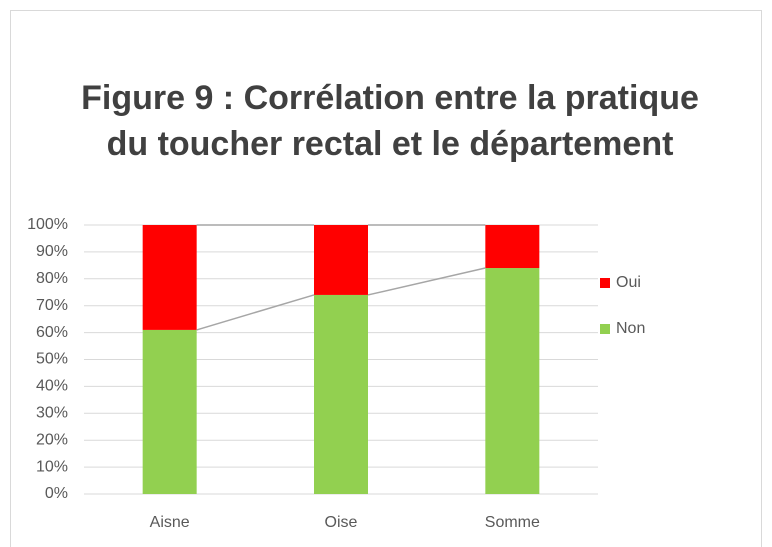 The width and height of the screenshot is (772, 547). I want to click on y-tick-label: 50%, so click(52, 359).